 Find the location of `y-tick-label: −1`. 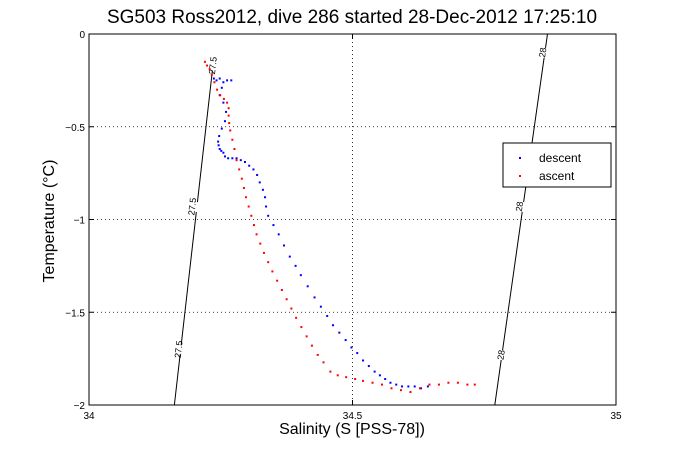

y-tick-label: −1 is located at coordinates (80, 221).